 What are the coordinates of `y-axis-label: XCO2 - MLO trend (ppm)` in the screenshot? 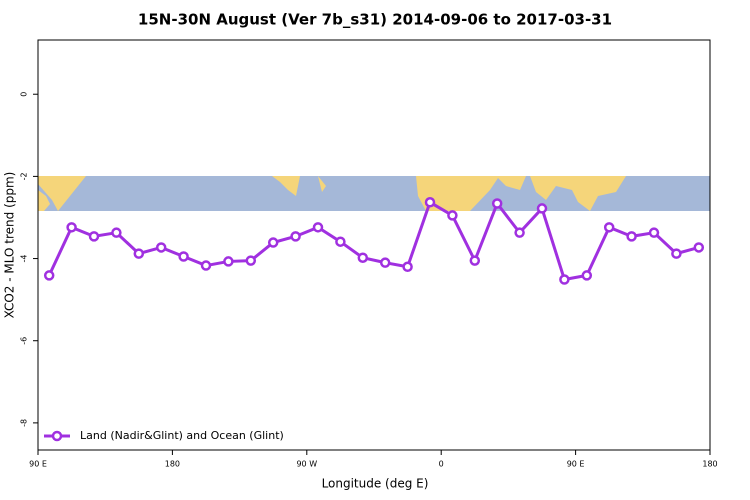 It's located at (10, 245).